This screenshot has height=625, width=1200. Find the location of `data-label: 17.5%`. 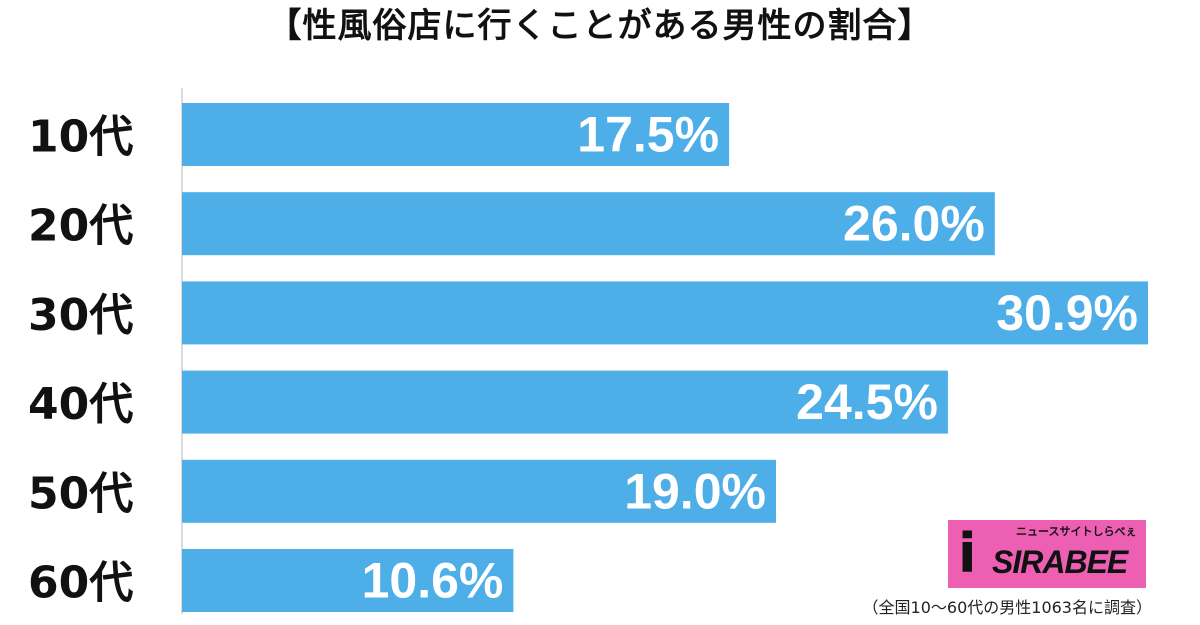

data-label: 17.5% is located at coordinates (648, 135).